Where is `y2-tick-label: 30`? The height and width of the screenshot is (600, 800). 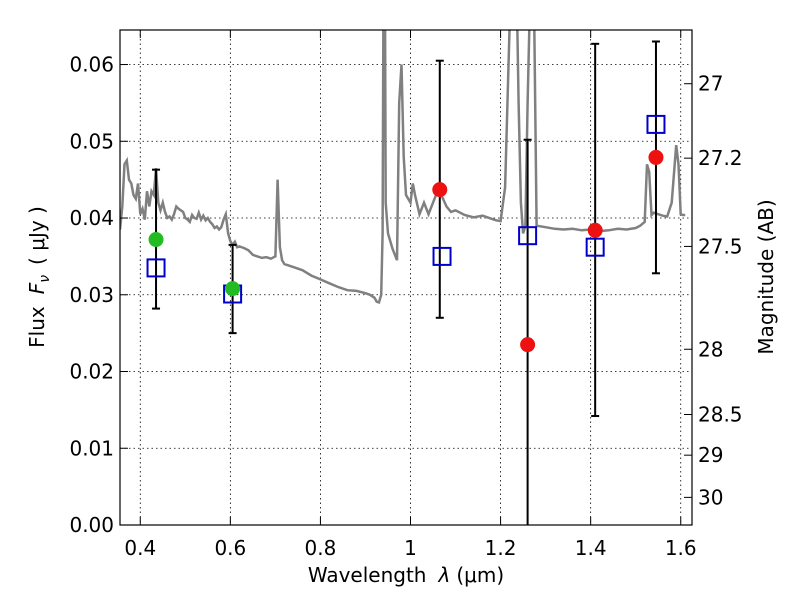 y2-tick-label: 30 is located at coordinates (710, 497).